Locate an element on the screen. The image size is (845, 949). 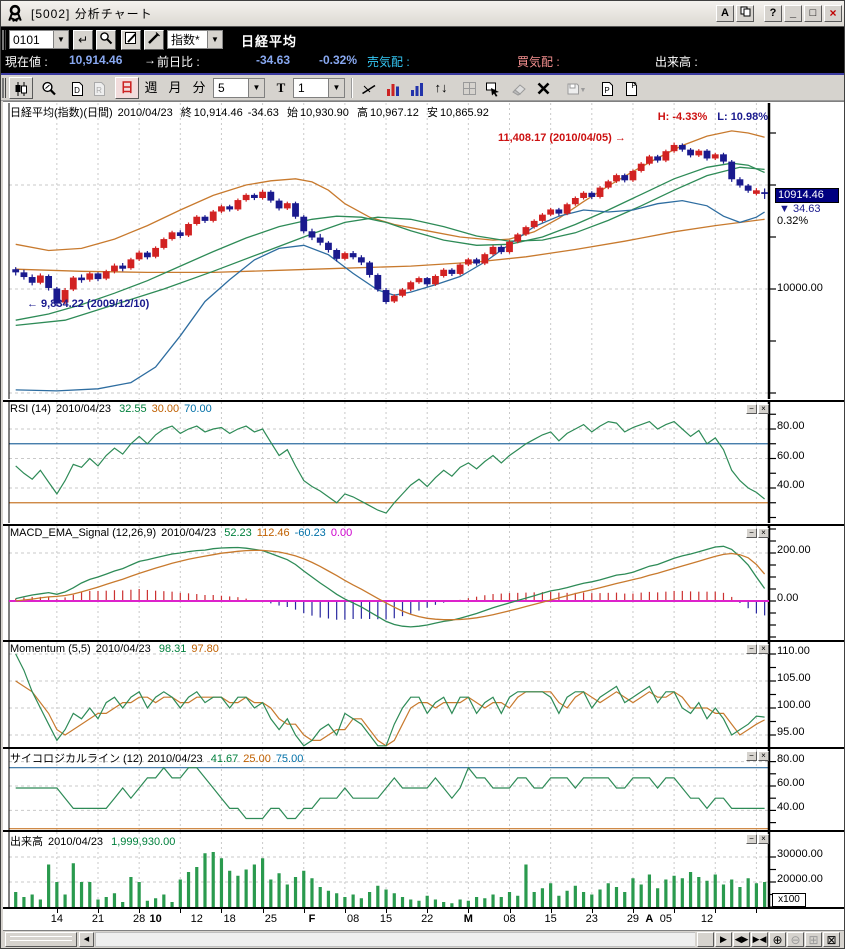
candlestick-chart-button is located at coordinates (21, 88).